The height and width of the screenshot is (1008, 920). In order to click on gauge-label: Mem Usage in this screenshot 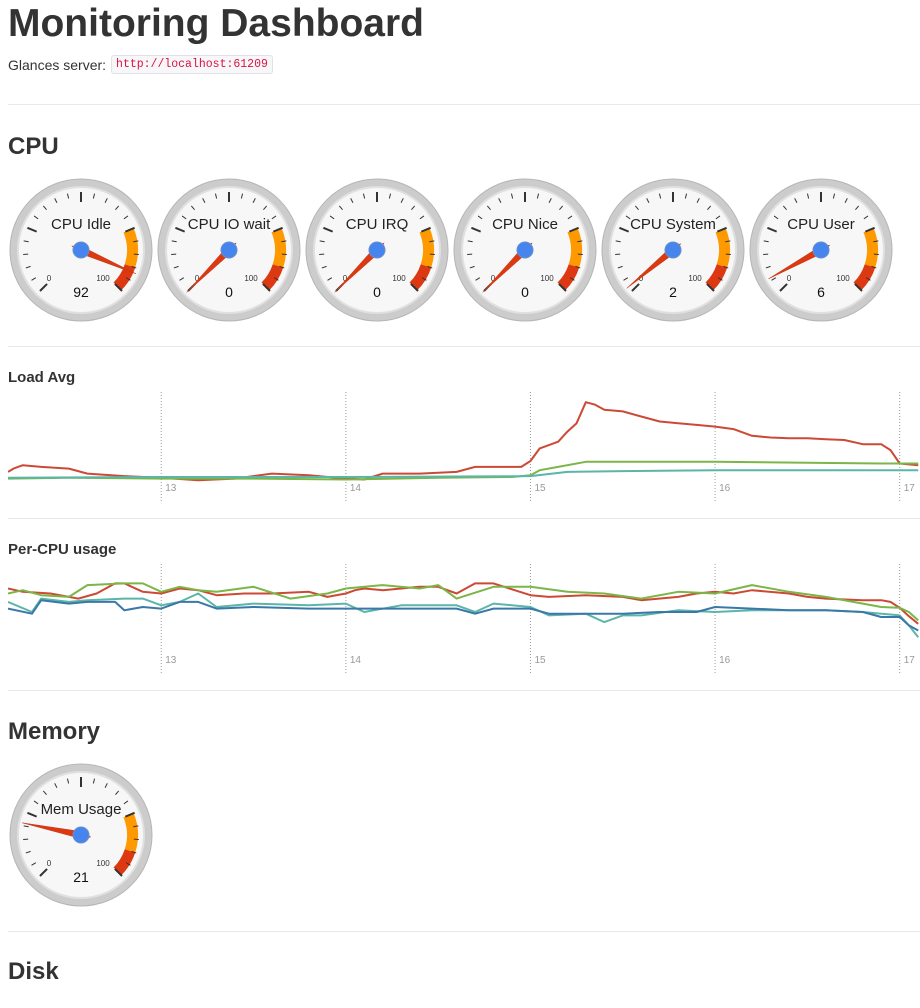, I will do `click(81, 809)`.